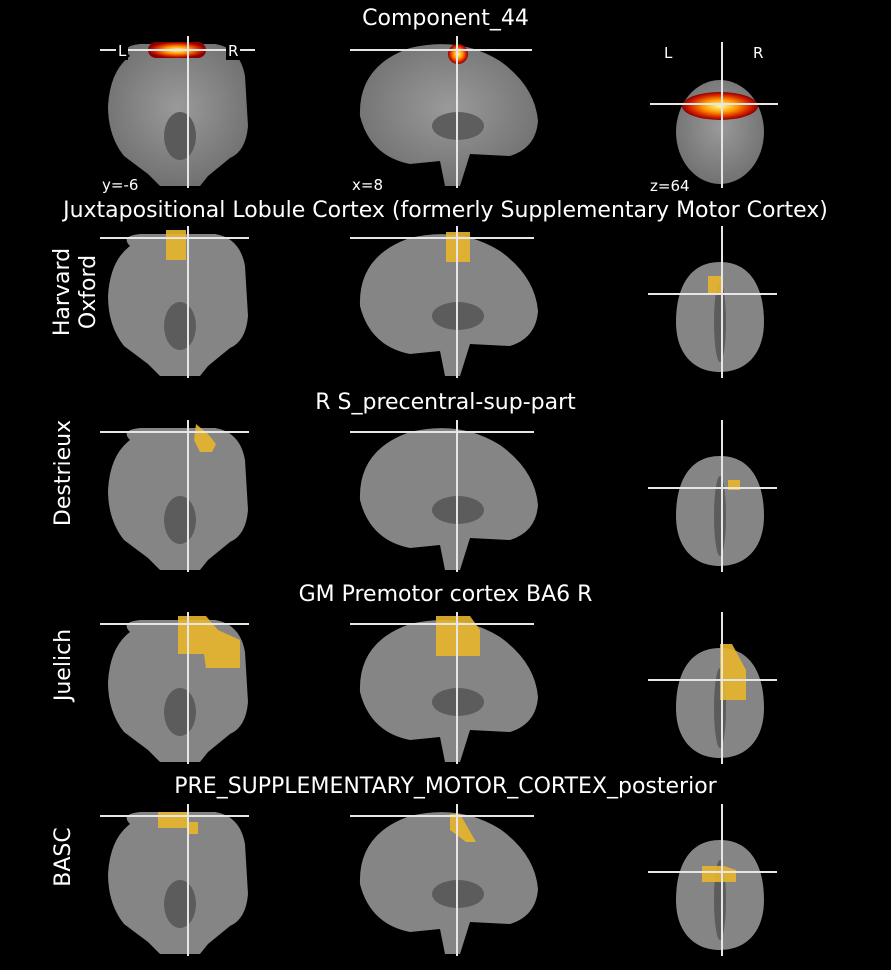  Describe the element at coordinates (63, 665) in the screenshot. I see `atlas-name-label: Juelich` at that location.